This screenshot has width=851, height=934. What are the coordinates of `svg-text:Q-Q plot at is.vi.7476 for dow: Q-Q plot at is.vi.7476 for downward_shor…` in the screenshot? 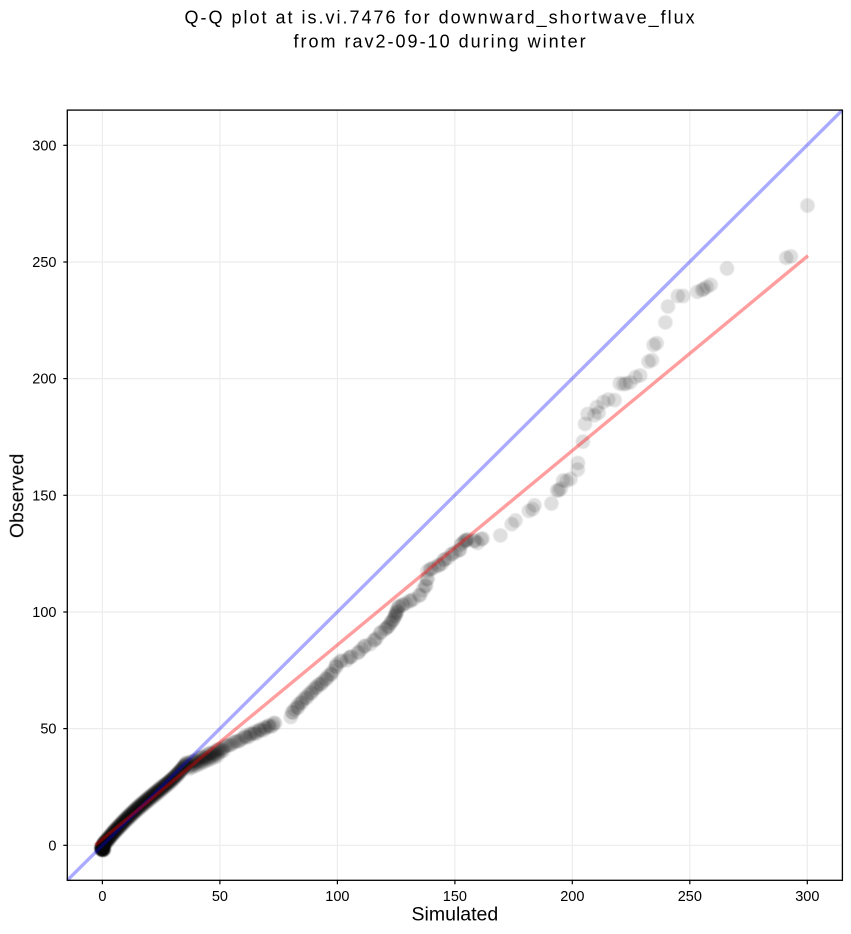 It's located at (440, 17).